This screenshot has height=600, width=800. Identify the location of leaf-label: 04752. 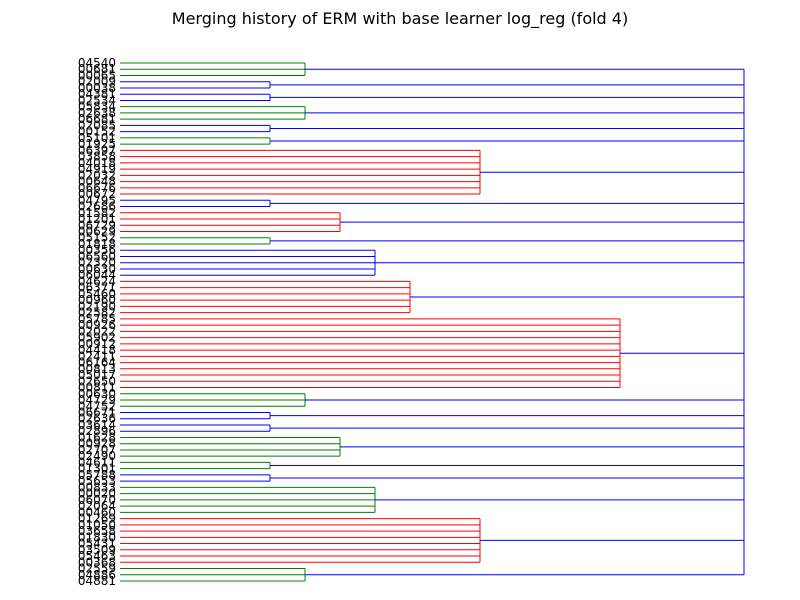
(97, 406).